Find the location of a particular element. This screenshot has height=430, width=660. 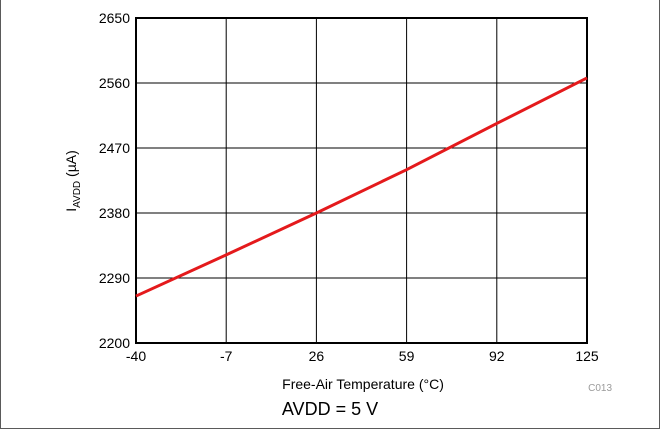

y-axis-title-unit: (µA) is located at coordinates (71, 165).